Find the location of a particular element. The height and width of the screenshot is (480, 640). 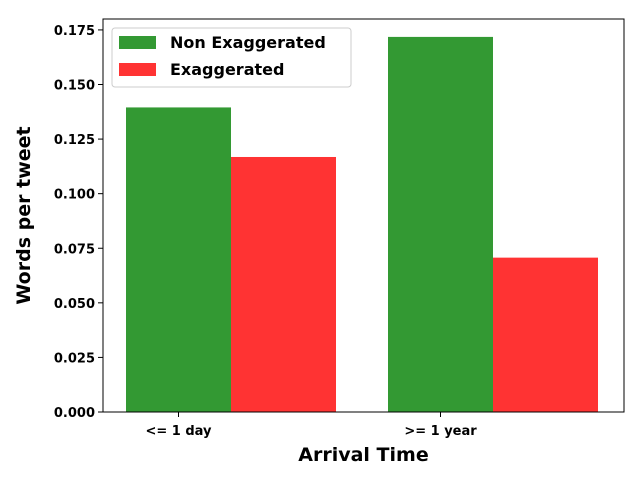

x-tick-label: <= 1 day is located at coordinates (178, 431).